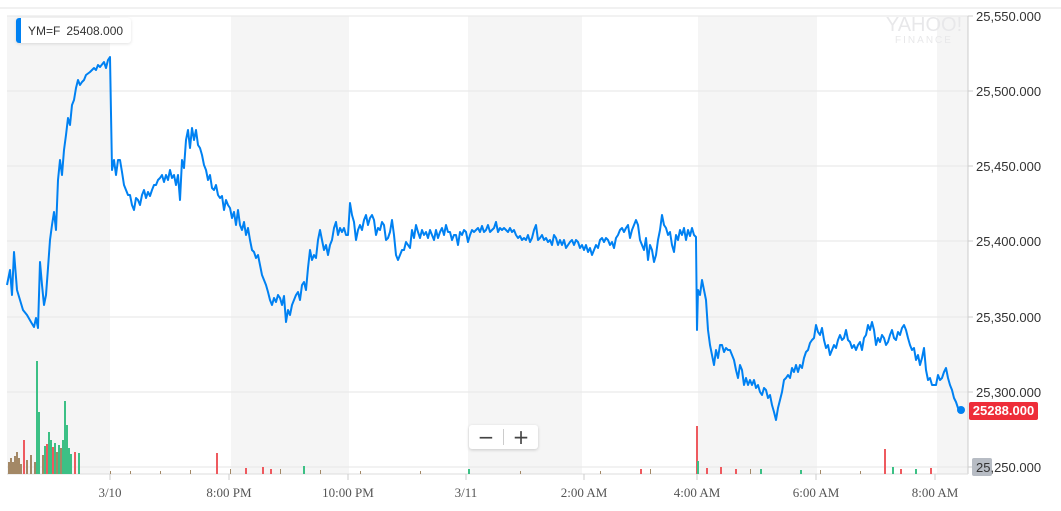  I want to click on svg-text: 6:00 AM, so click(816, 492).